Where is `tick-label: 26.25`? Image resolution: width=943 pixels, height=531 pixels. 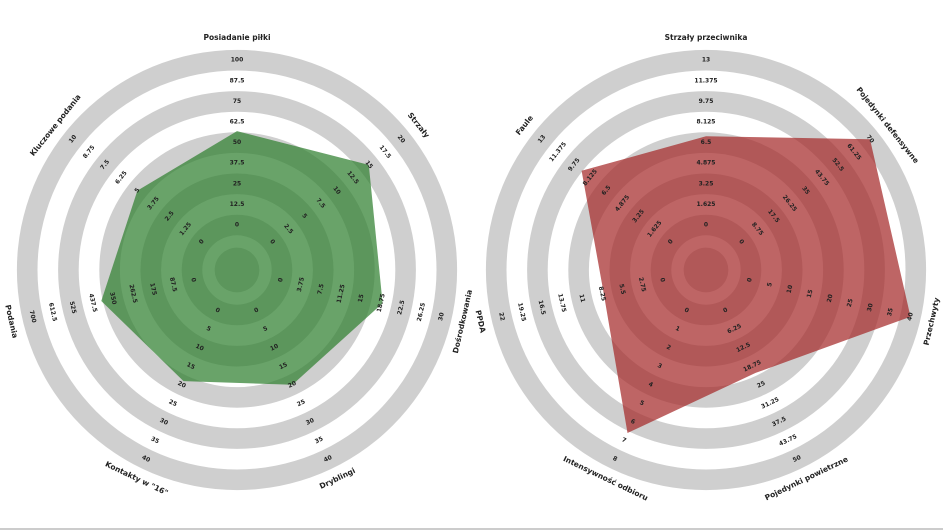 tick-label: 26.25 is located at coordinates (421, 312).